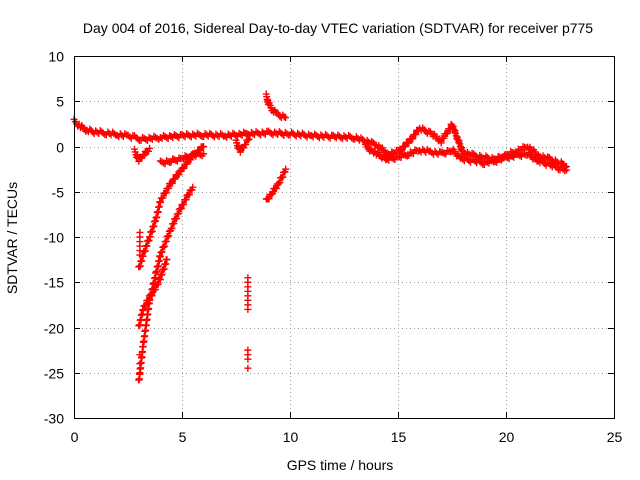 The image size is (640, 480). Describe the element at coordinates (12, 238) in the screenshot. I see `y-axis-label: SDTVAR / TECUs` at that location.